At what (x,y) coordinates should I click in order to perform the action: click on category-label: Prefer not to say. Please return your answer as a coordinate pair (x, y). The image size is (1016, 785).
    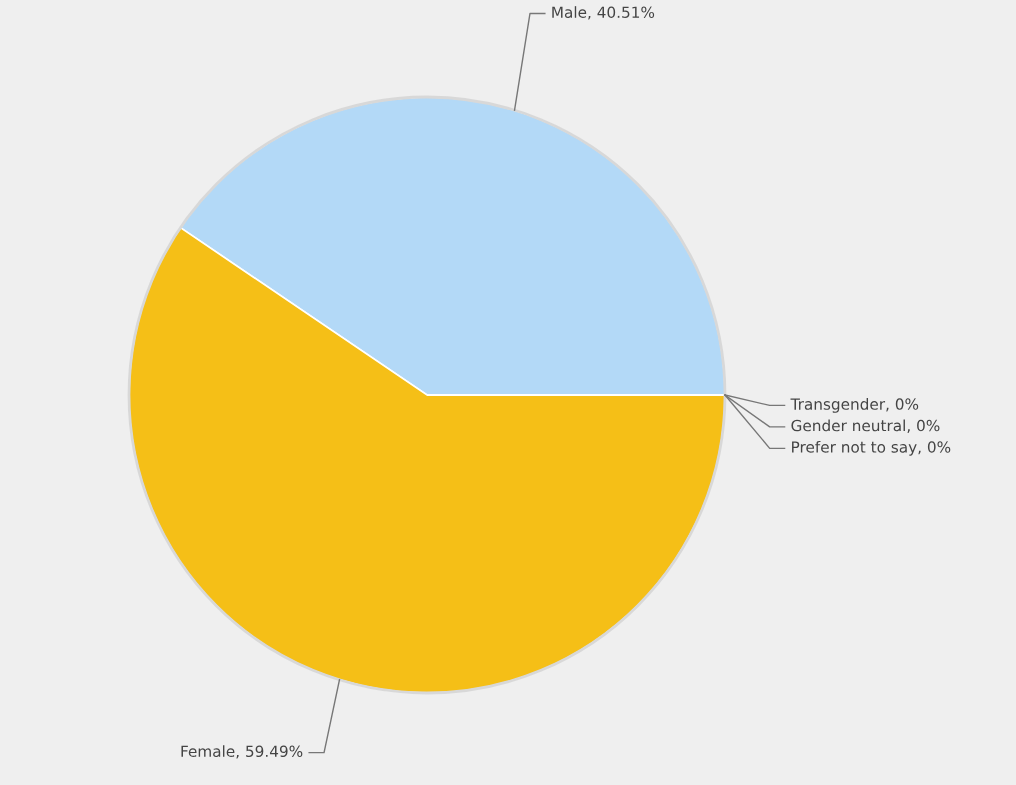
    Looking at the image, I should click on (854, 448).